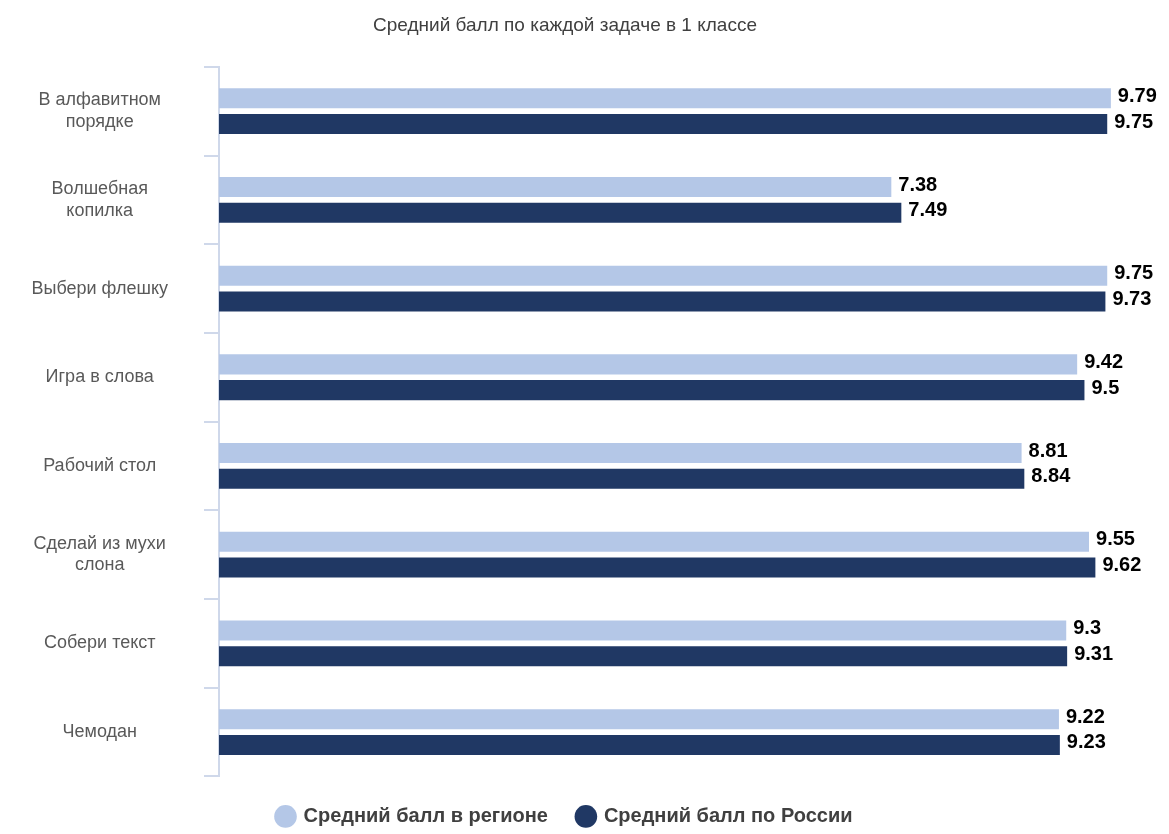 Image resolution: width=1169 pixels, height=834 pixels. Describe the element at coordinates (99, 110) in the screenshot. I see `y-tick-label: В алфавитном порядке` at that location.